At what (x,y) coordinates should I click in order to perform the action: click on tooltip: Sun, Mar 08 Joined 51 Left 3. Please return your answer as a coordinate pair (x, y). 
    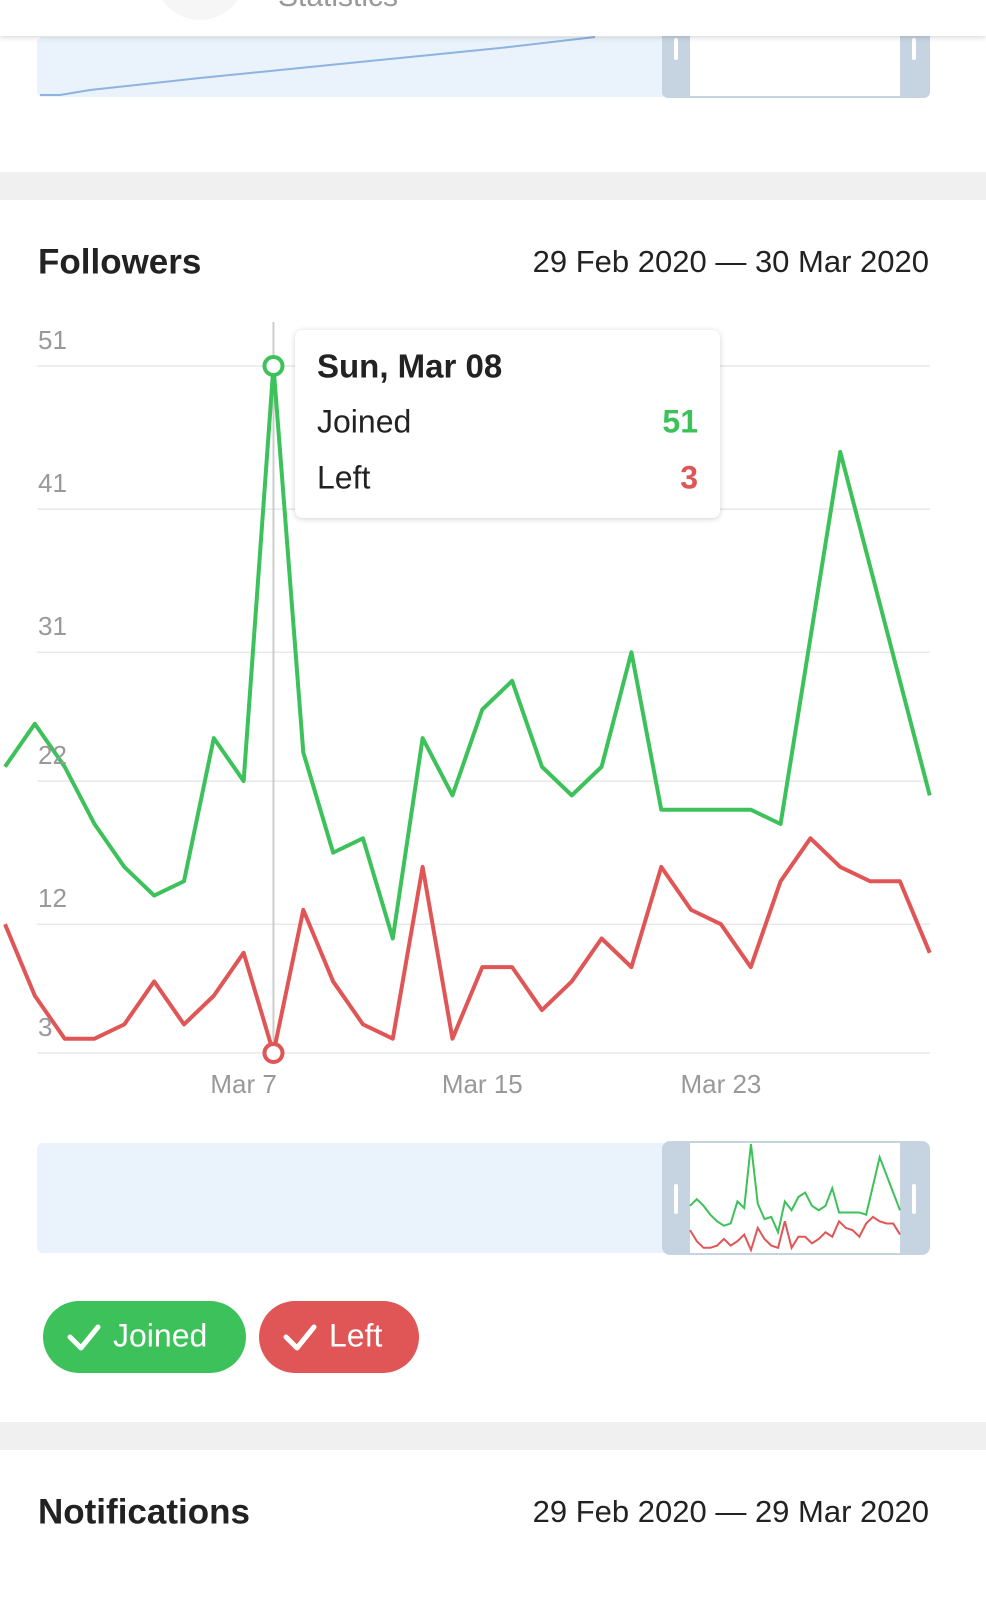
    Looking at the image, I should click on (507, 424).